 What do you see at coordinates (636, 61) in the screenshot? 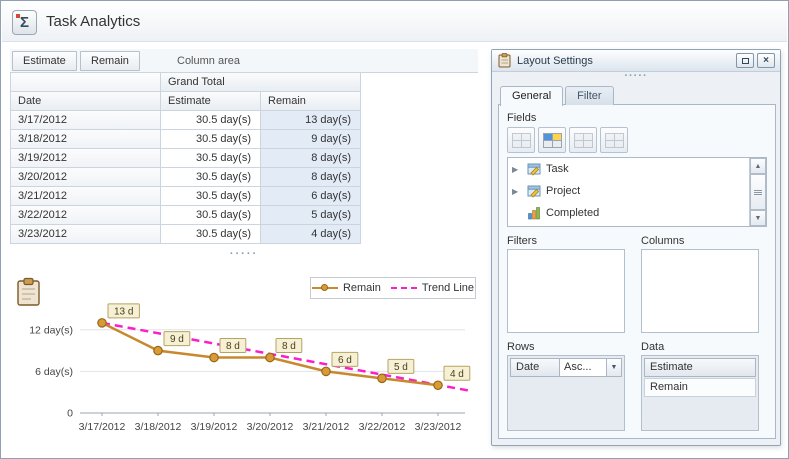
I see `layout-settings-titlebar: Layout Settings ×` at bounding box center [636, 61].